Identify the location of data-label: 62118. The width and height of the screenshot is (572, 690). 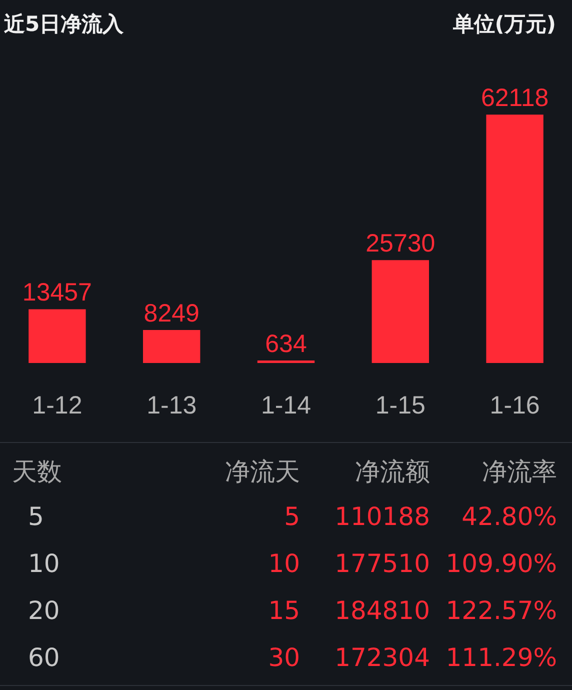
(514, 98).